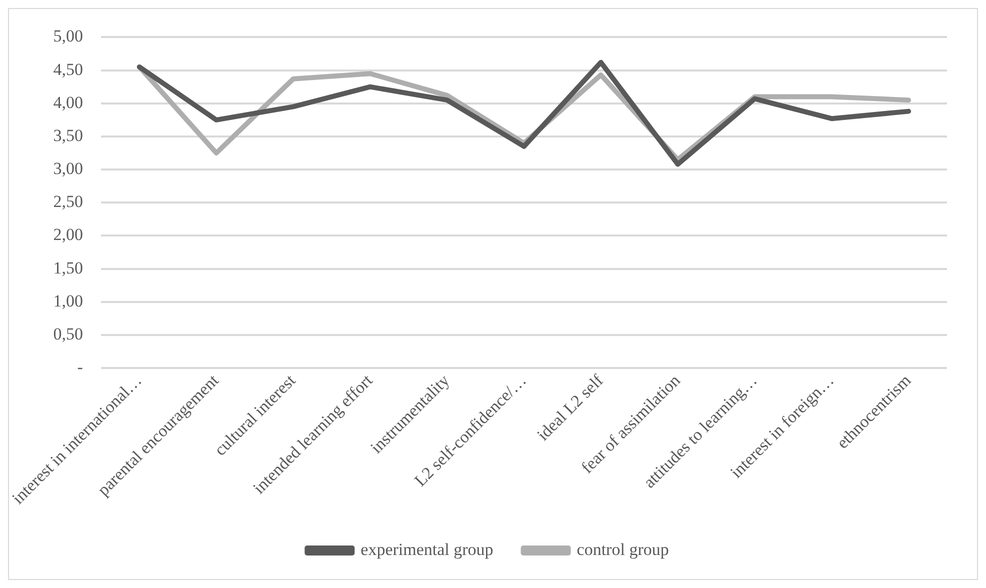 The image size is (986, 588). What do you see at coordinates (68, 234) in the screenshot?
I see `y-tick-label: 2,00` at bounding box center [68, 234].